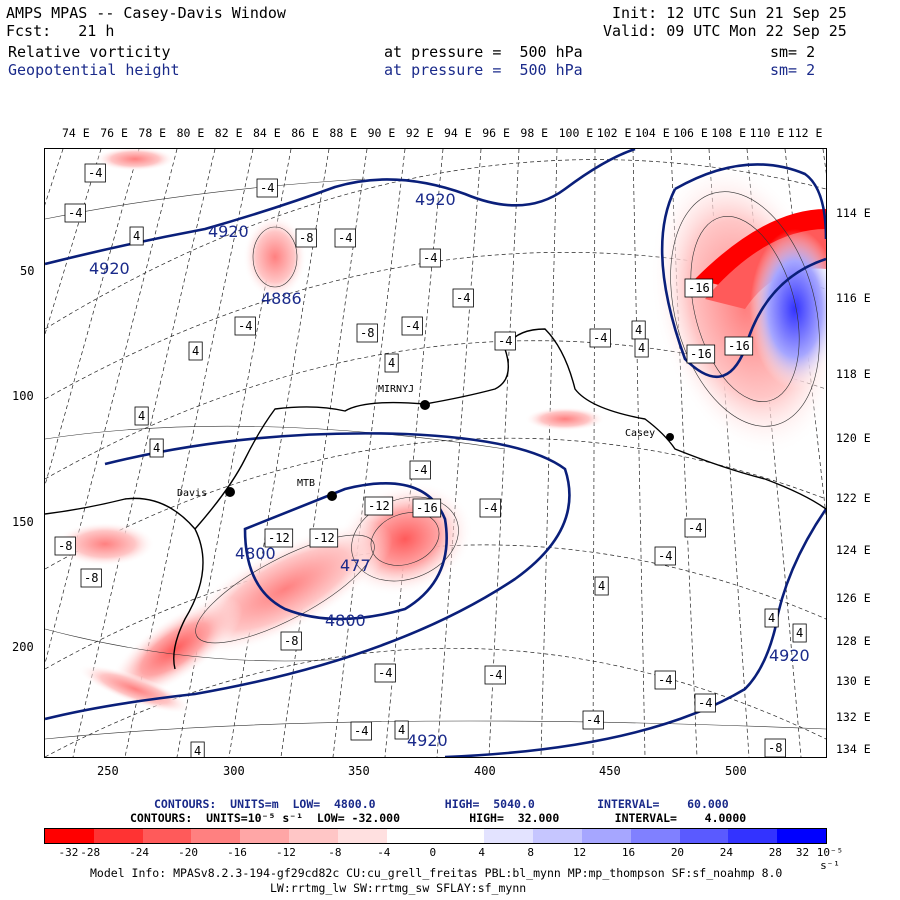  What do you see at coordinates (805, 133) in the screenshot?
I see `longitude-label-top: 112 E` at bounding box center [805, 133].